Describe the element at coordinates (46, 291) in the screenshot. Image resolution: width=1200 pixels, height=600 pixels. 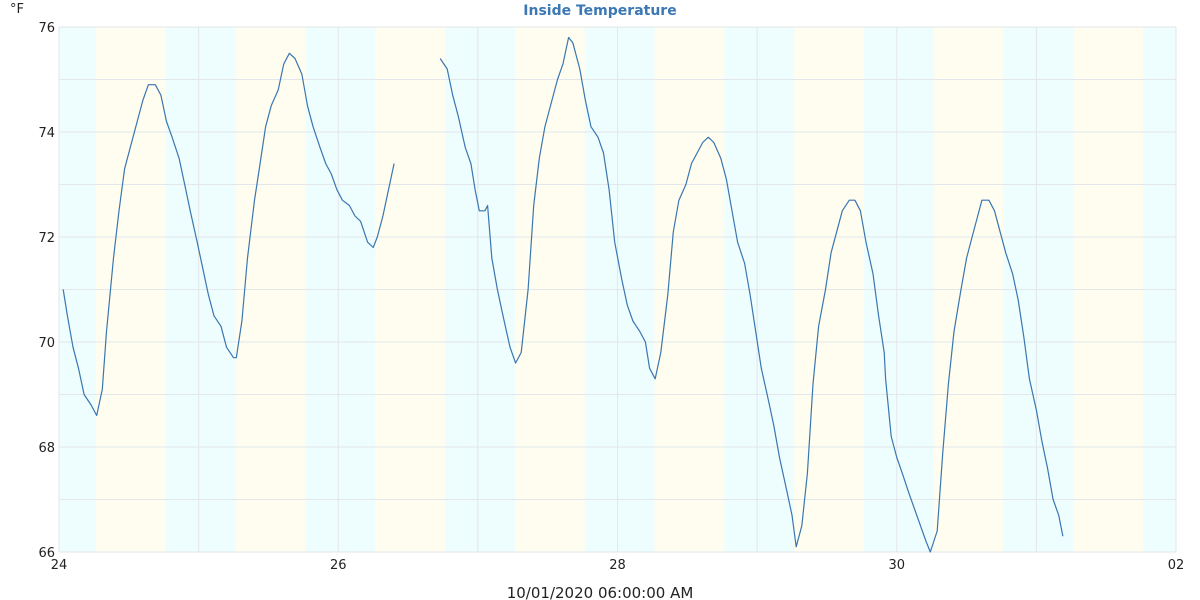
I see `y-axis-ticks: 66 68 70 72 74 76` at that location.